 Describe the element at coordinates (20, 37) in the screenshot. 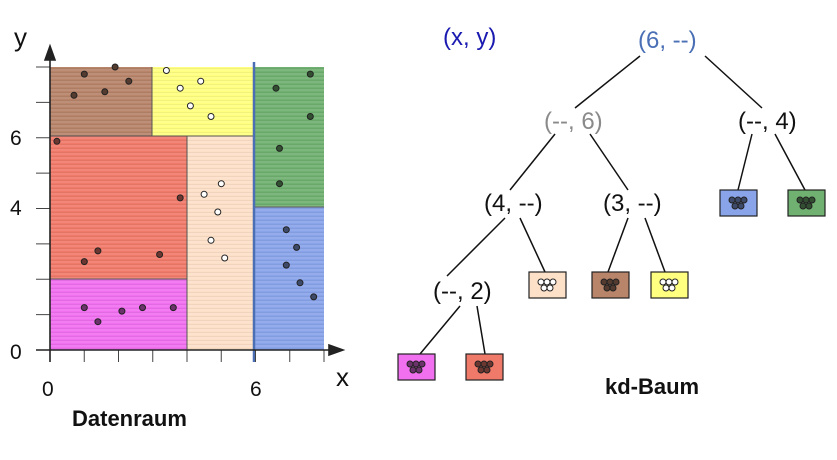

I see `y-axis-label: y` at that location.